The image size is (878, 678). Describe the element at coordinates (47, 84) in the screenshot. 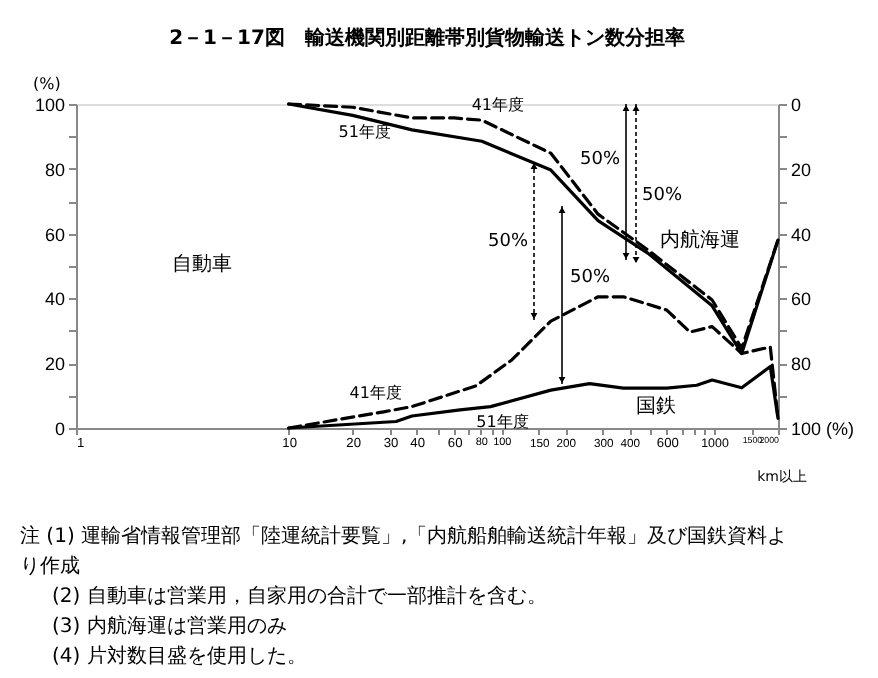

I see `y-axis-title: (%)` at that location.